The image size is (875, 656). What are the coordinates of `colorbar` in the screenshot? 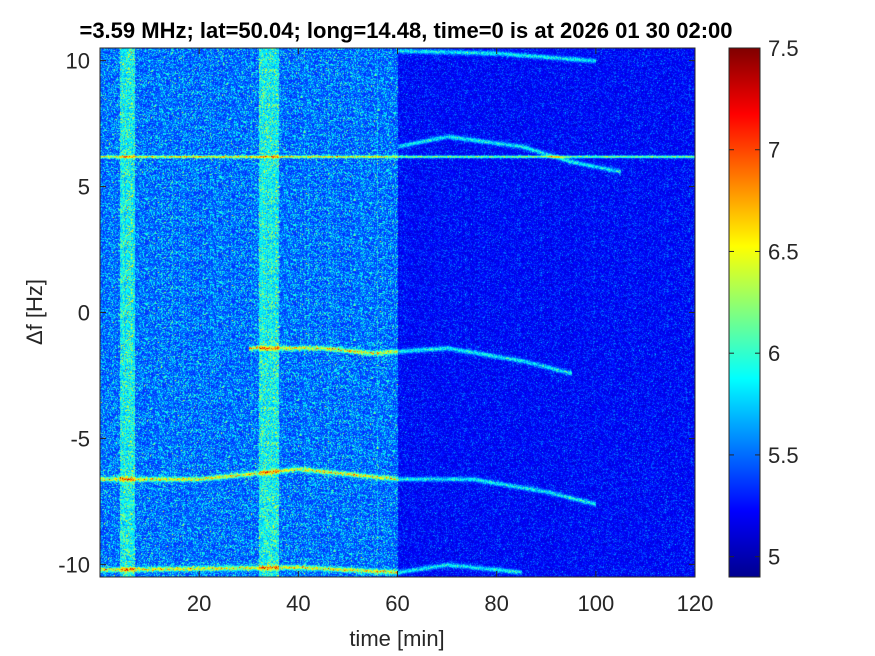 It's located at (744, 312).